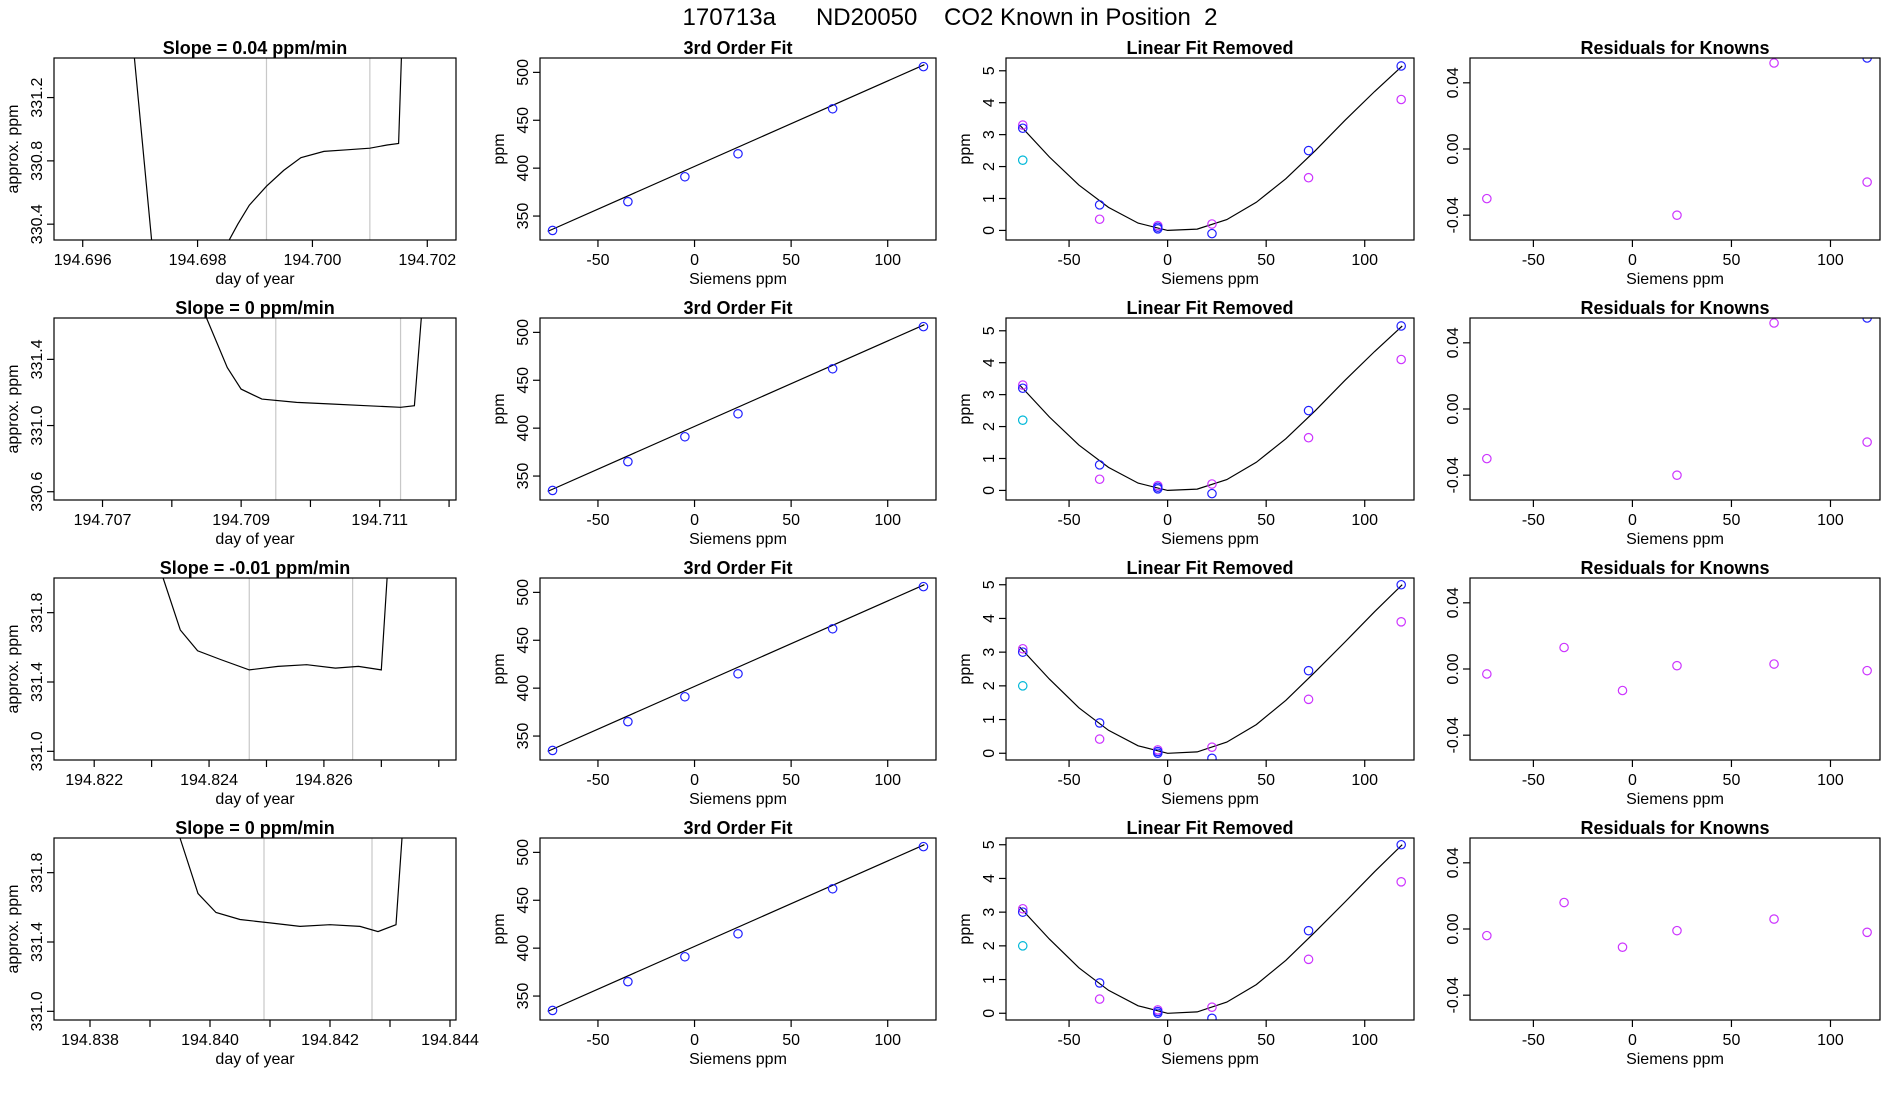 This screenshot has height=1100, width=1900. Describe the element at coordinates (198, 260) in the screenshot. I see `x-tick-label: 194.698` at that location.